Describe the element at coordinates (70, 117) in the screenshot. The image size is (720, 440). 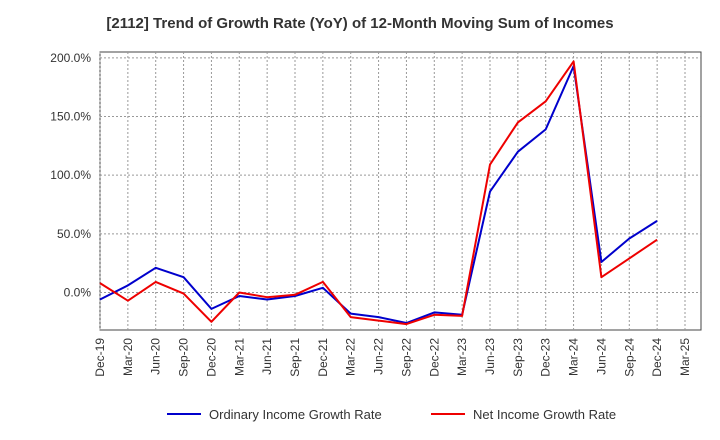
I see `y-tick-label: 150.0%` at that location.